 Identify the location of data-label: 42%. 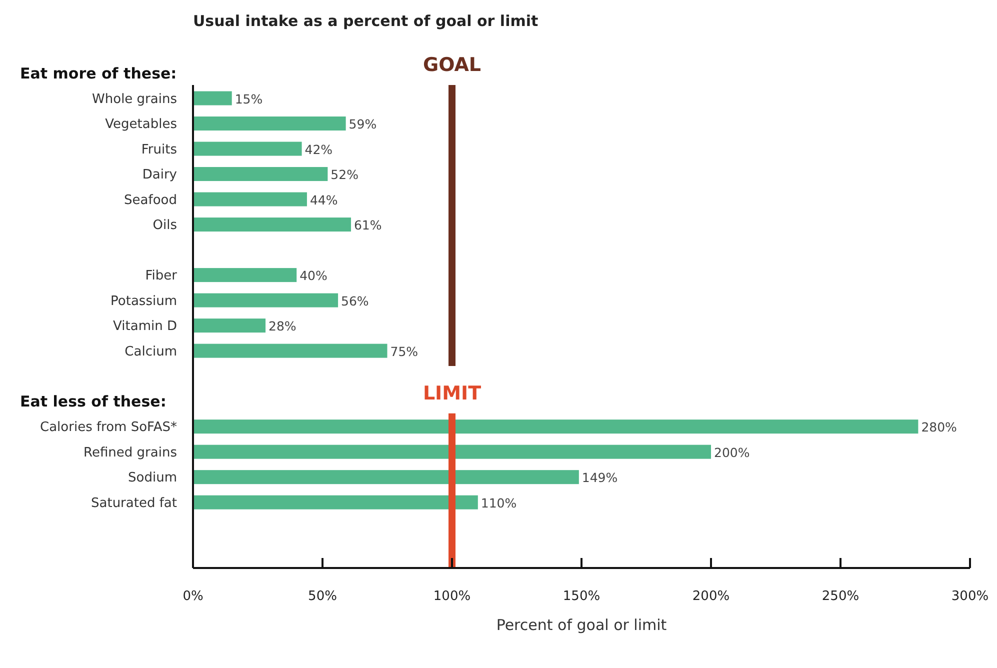
(318, 149).